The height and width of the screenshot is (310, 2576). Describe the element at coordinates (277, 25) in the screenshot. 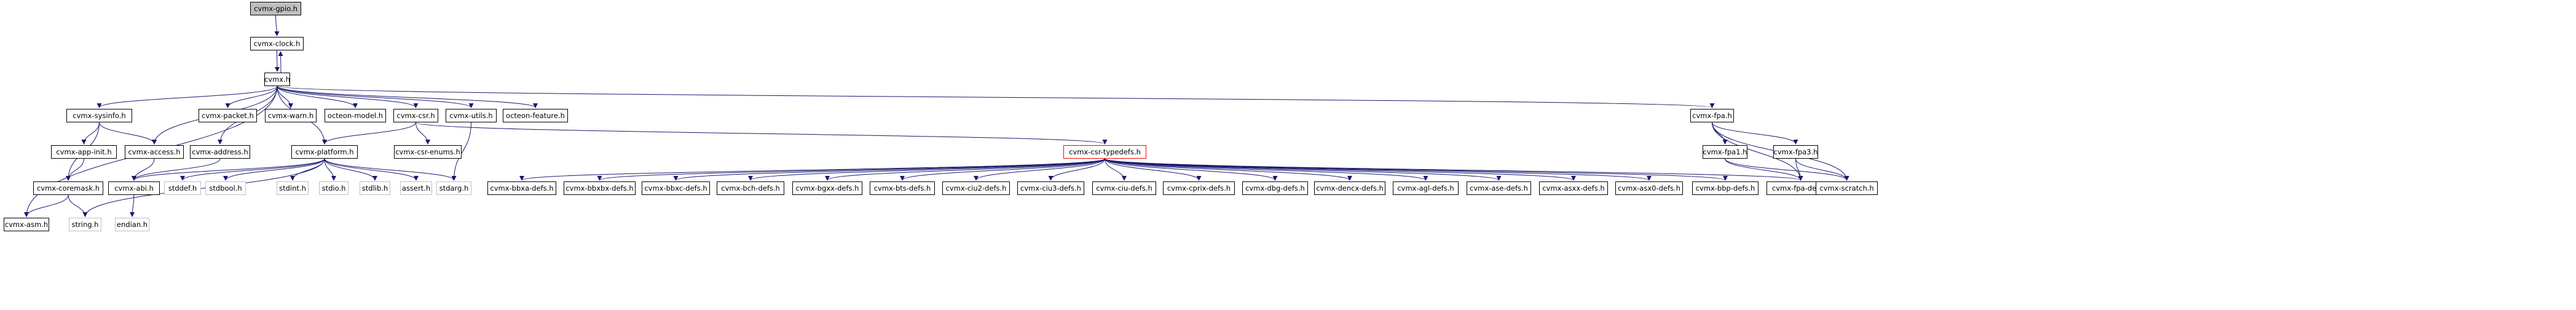

I see `edge-gpio-to-clock` at that location.